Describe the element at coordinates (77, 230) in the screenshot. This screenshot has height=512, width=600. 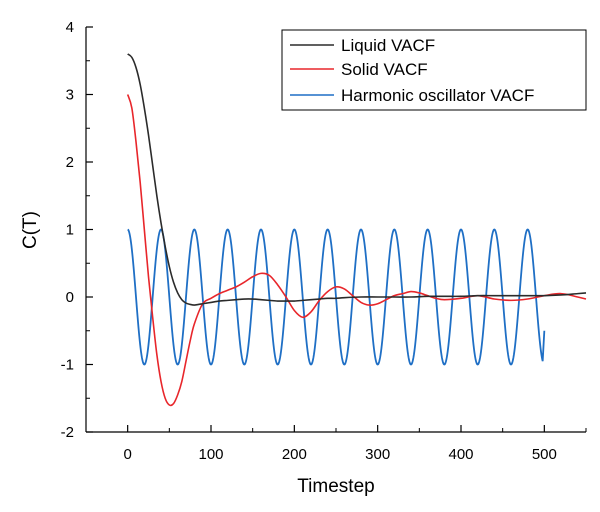
I see `y-ticks: -2 -1 0 1 2 3 4` at that location.